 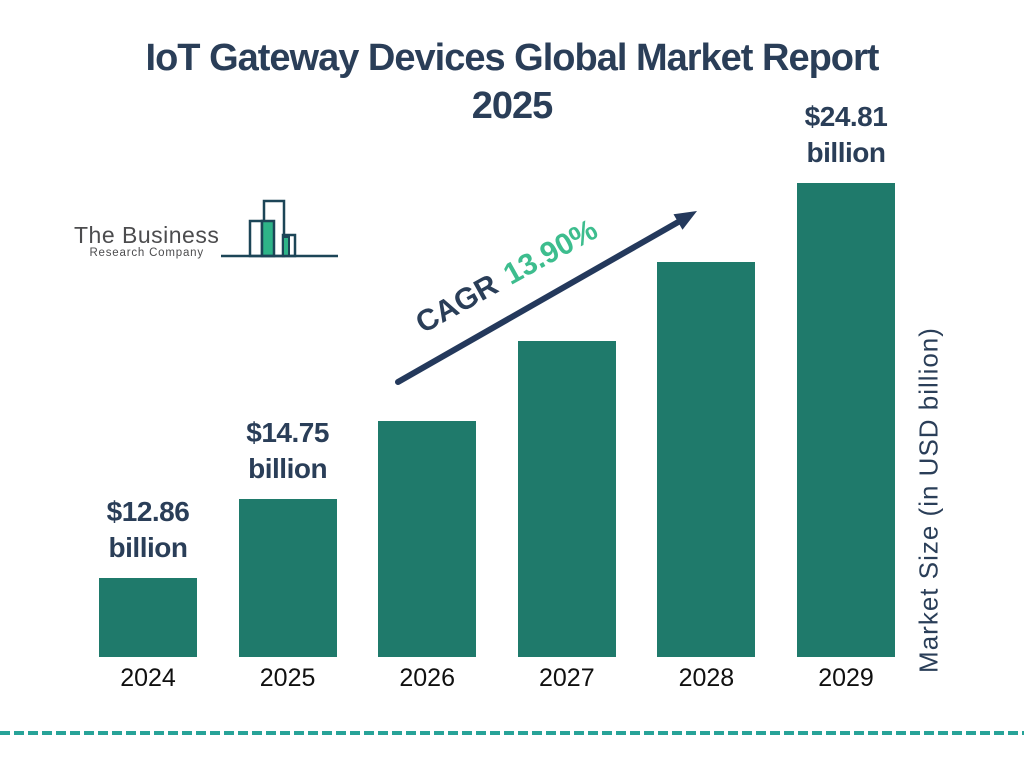 What do you see at coordinates (427, 678) in the screenshot?
I see `x-axis-label-2026: 2026` at bounding box center [427, 678].